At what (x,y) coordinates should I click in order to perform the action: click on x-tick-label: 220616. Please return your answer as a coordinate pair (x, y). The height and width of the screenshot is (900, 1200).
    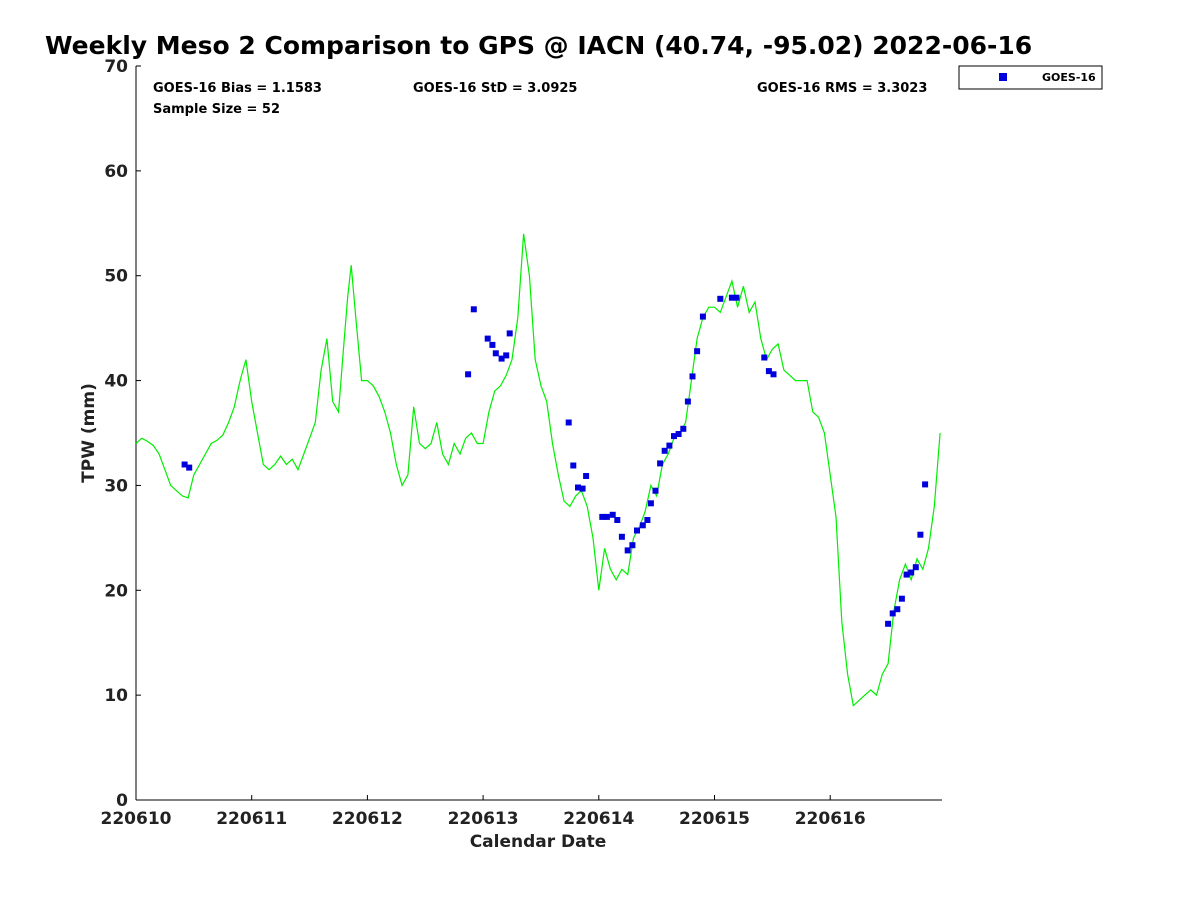
    Looking at the image, I should click on (830, 819).